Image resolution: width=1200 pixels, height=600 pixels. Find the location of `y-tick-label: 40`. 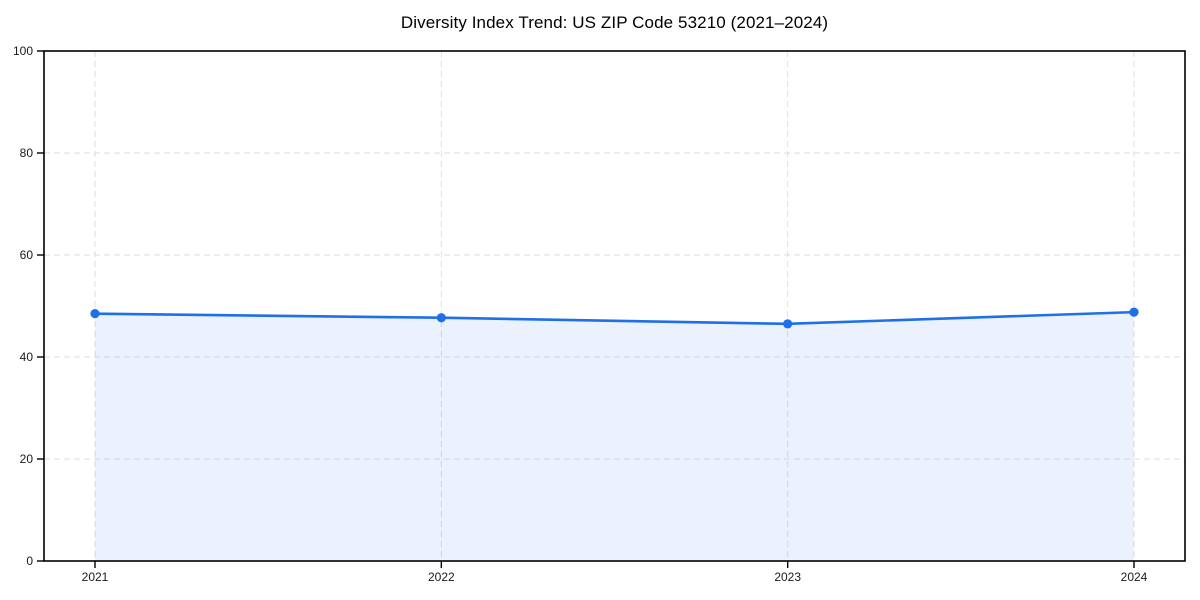

y-tick-label: 40 is located at coordinates (27, 357).